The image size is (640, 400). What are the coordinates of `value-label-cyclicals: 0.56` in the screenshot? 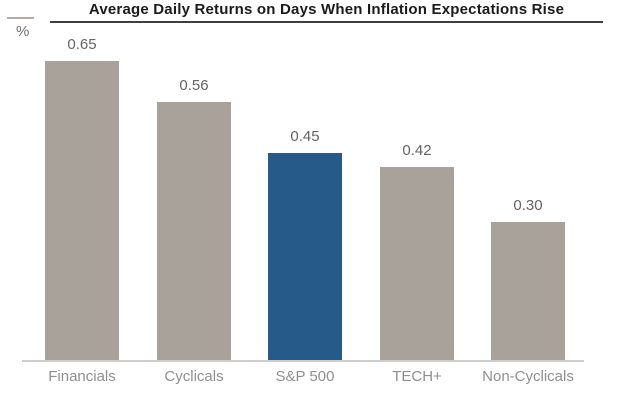 It's located at (194, 85).